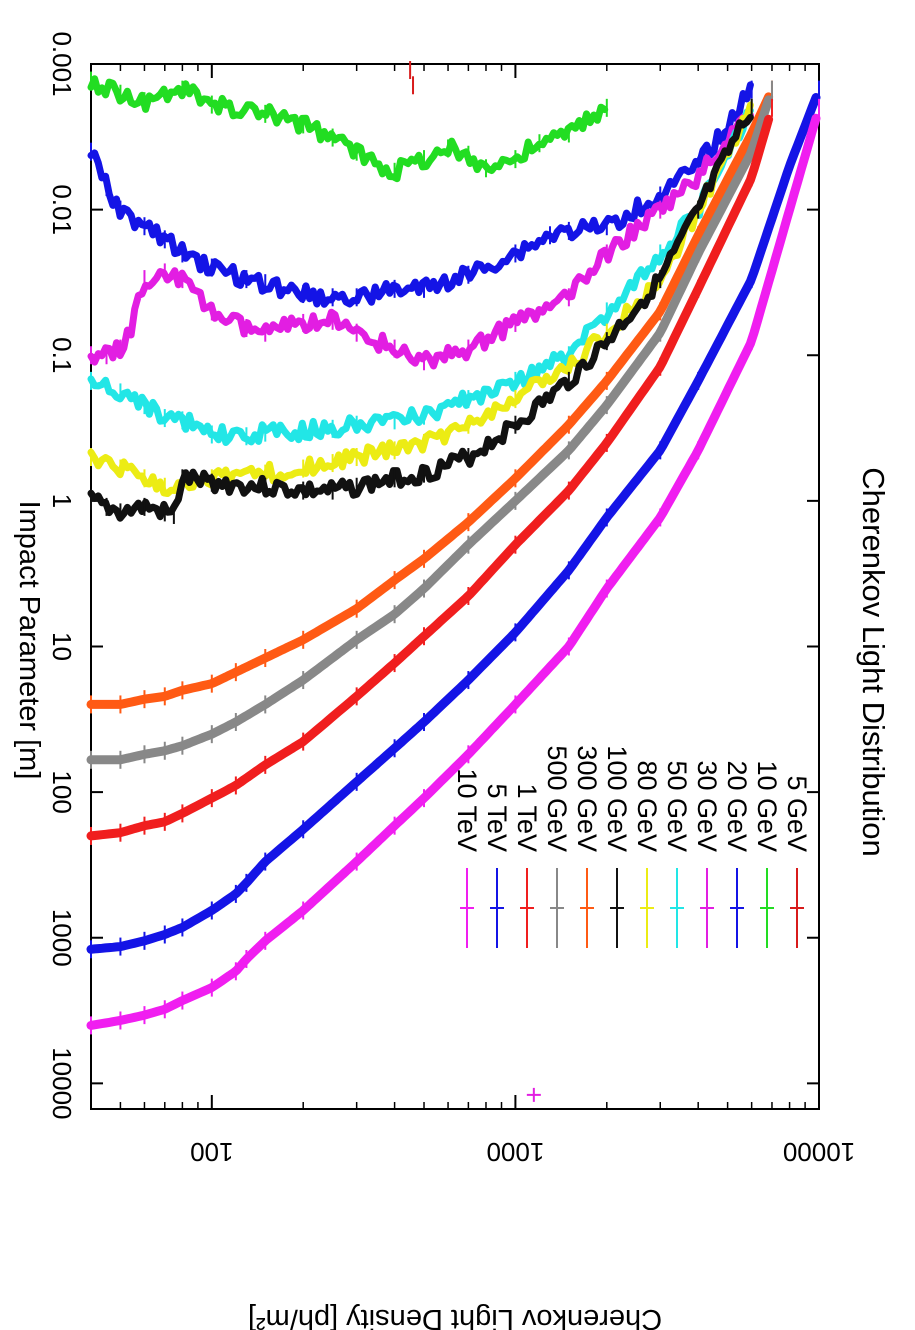 The image size is (915, 1330). I want to click on y-tick-label: 1000, so click(62, 938).